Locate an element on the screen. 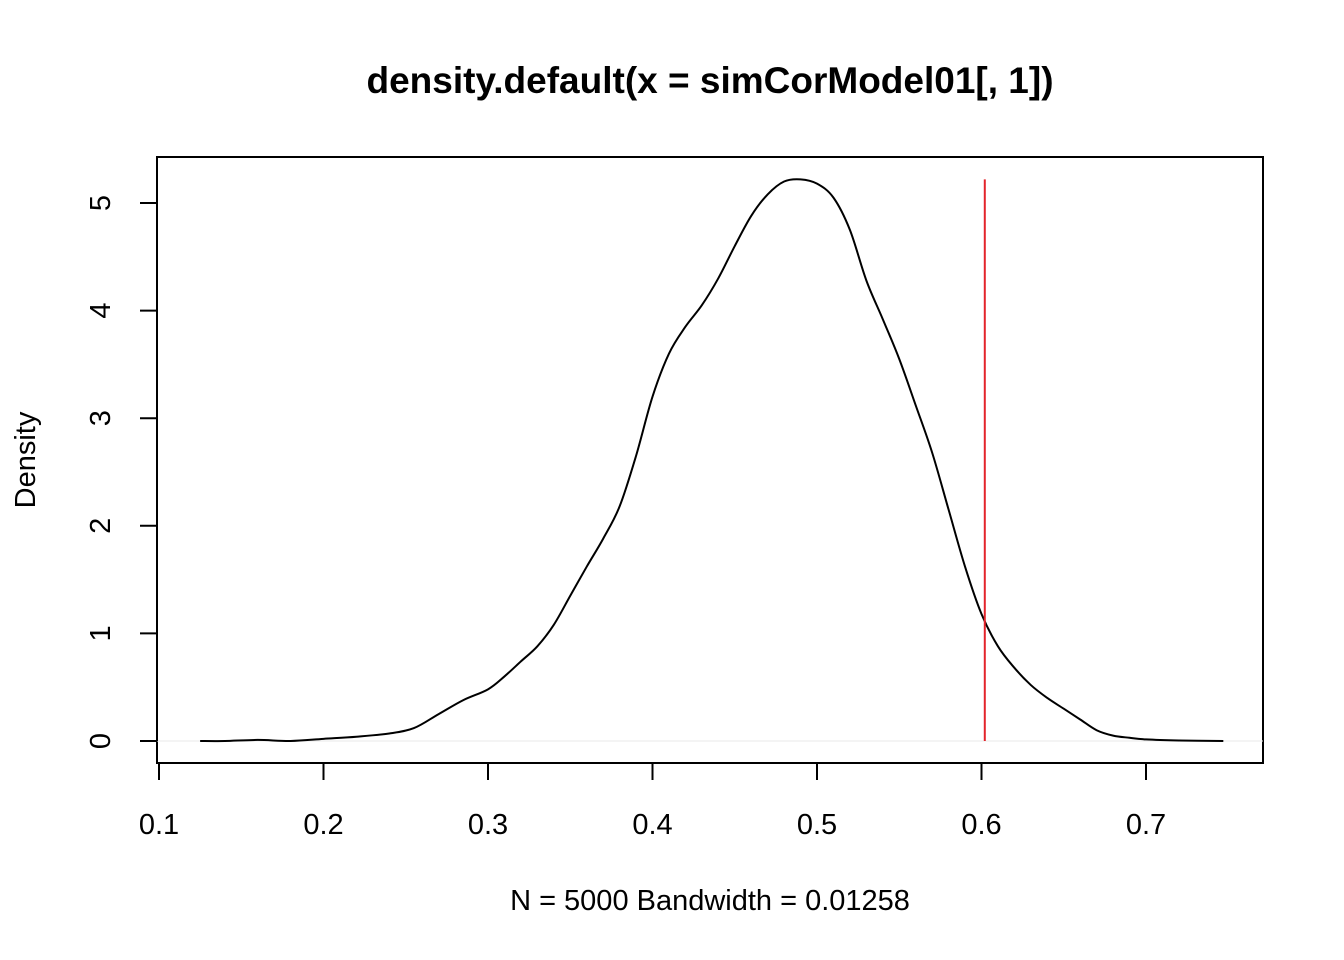 This screenshot has height=960, width=1344. y-axis-label: Density is located at coordinates (26, 459).